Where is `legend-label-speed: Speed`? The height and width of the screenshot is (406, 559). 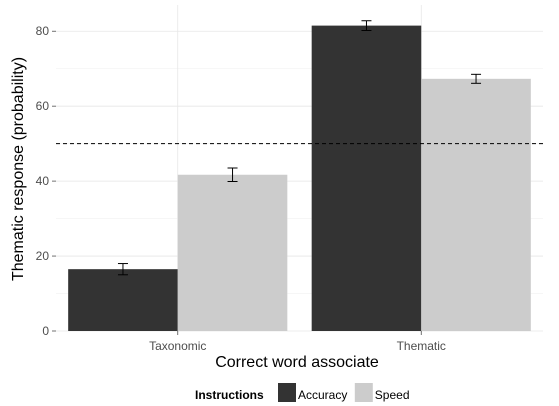
legend-label-speed: Speed is located at coordinates (392, 395).